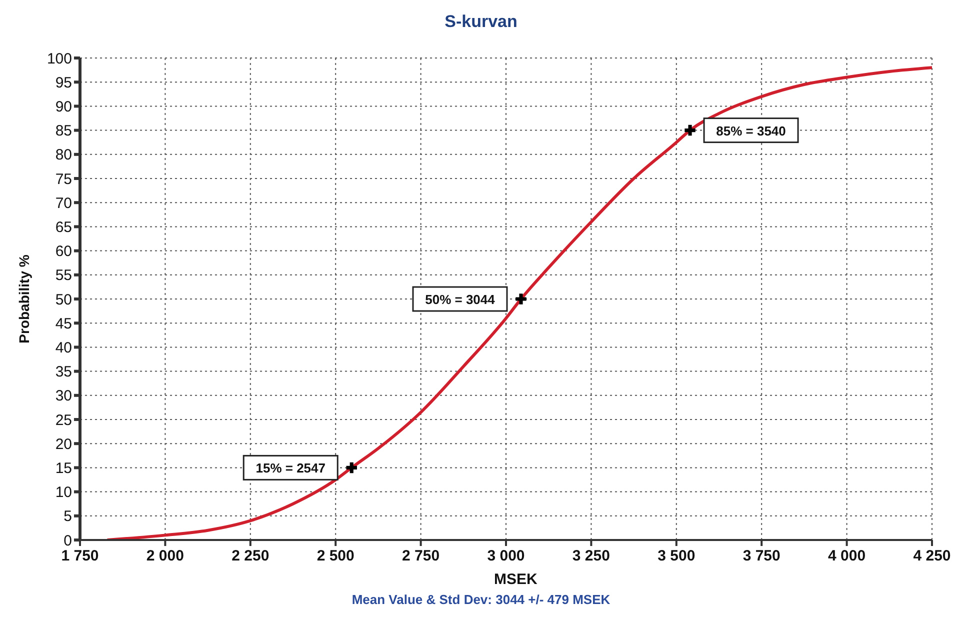 This screenshot has height=626, width=962. What do you see at coordinates (68, 541) in the screenshot?
I see `y-tick-label: 0` at bounding box center [68, 541].